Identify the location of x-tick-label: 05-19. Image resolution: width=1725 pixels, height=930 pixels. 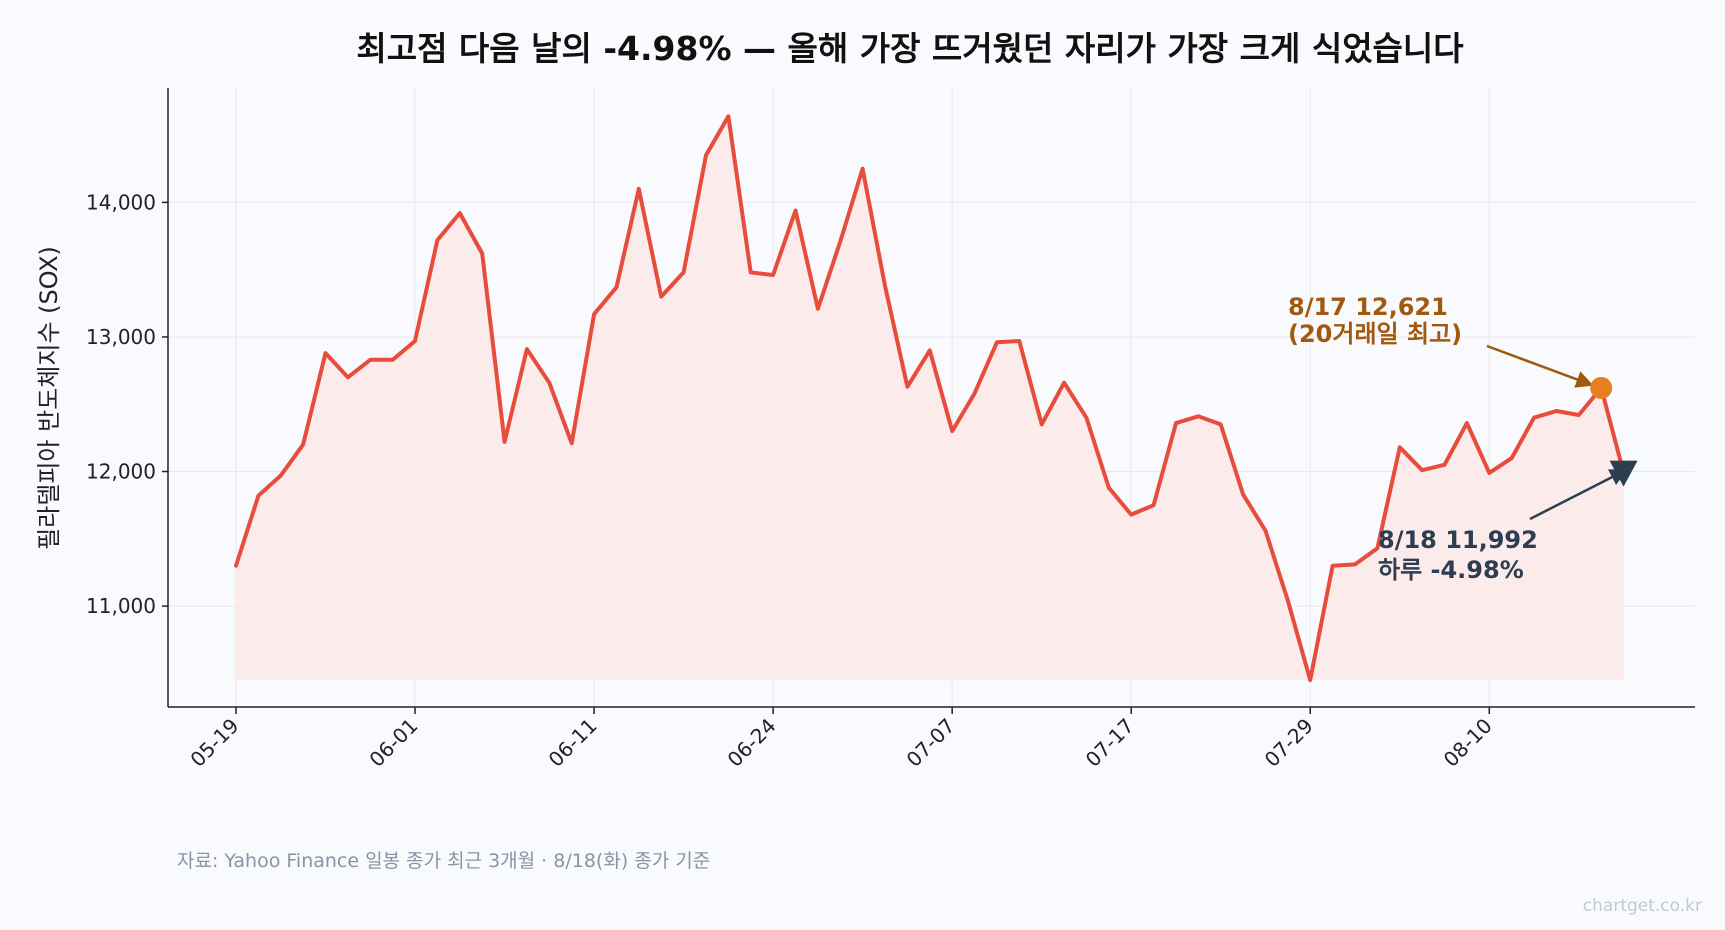
(214, 743).